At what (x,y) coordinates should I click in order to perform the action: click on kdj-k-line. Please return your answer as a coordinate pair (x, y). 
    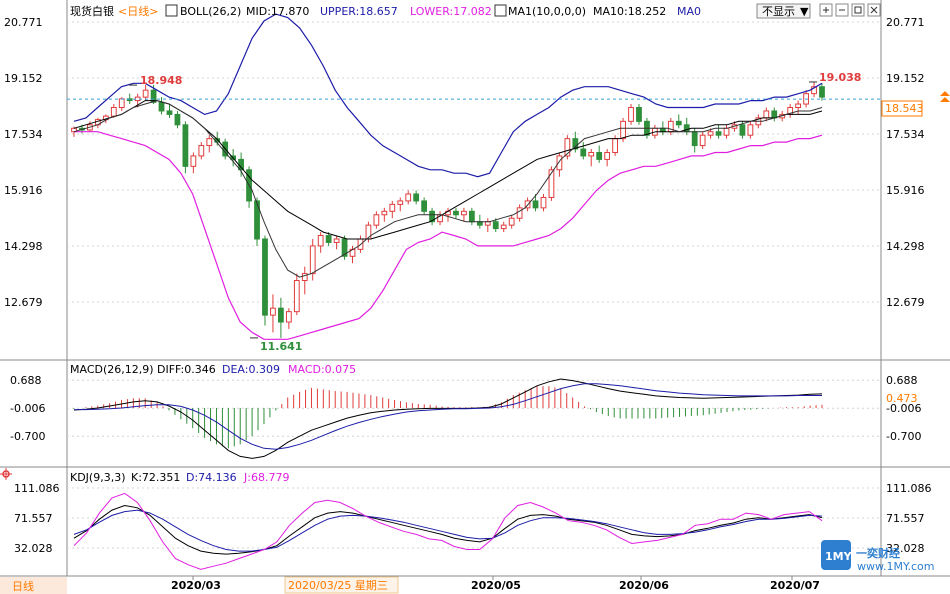
    Looking at the image, I should click on (448, 529).